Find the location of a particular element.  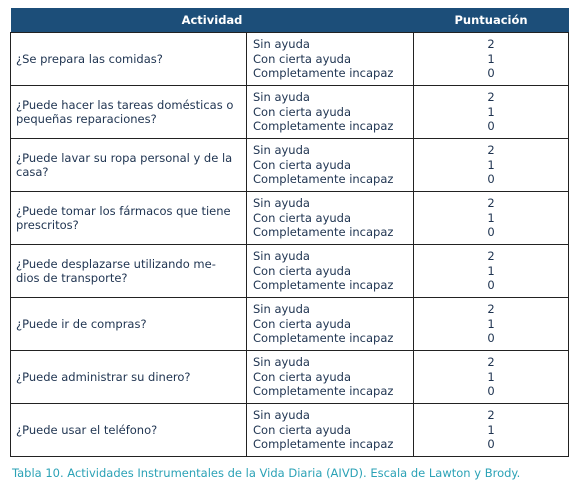

question: ¿Puede usar el teléfono? is located at coordinates (128, 430).